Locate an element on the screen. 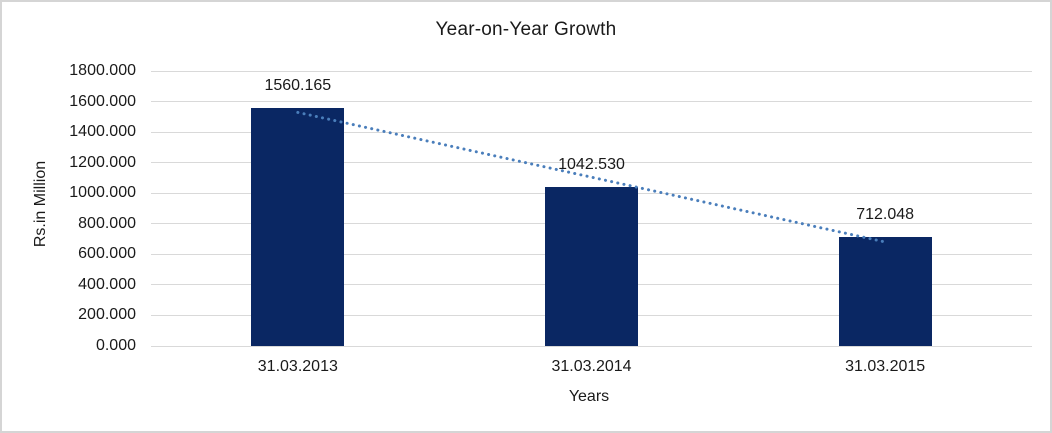  x-category-label: 31.03.2013 is located at coordinates (297, 366).